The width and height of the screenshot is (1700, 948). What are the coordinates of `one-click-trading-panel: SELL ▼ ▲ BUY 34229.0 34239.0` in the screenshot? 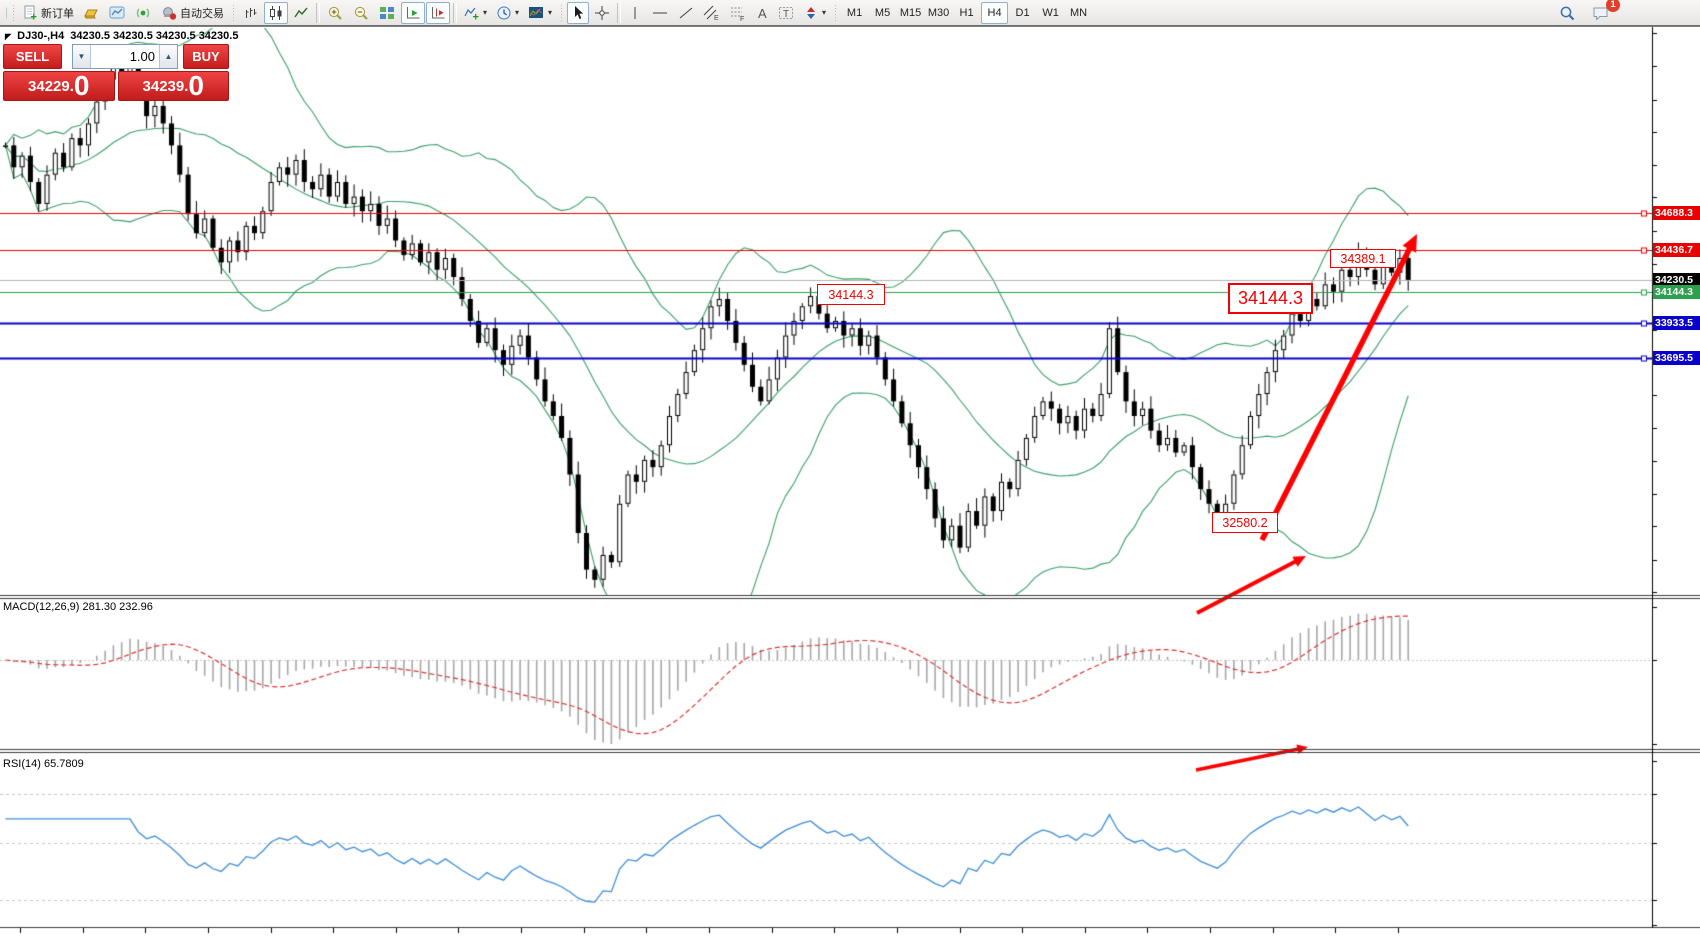 It's located at (116, 72).